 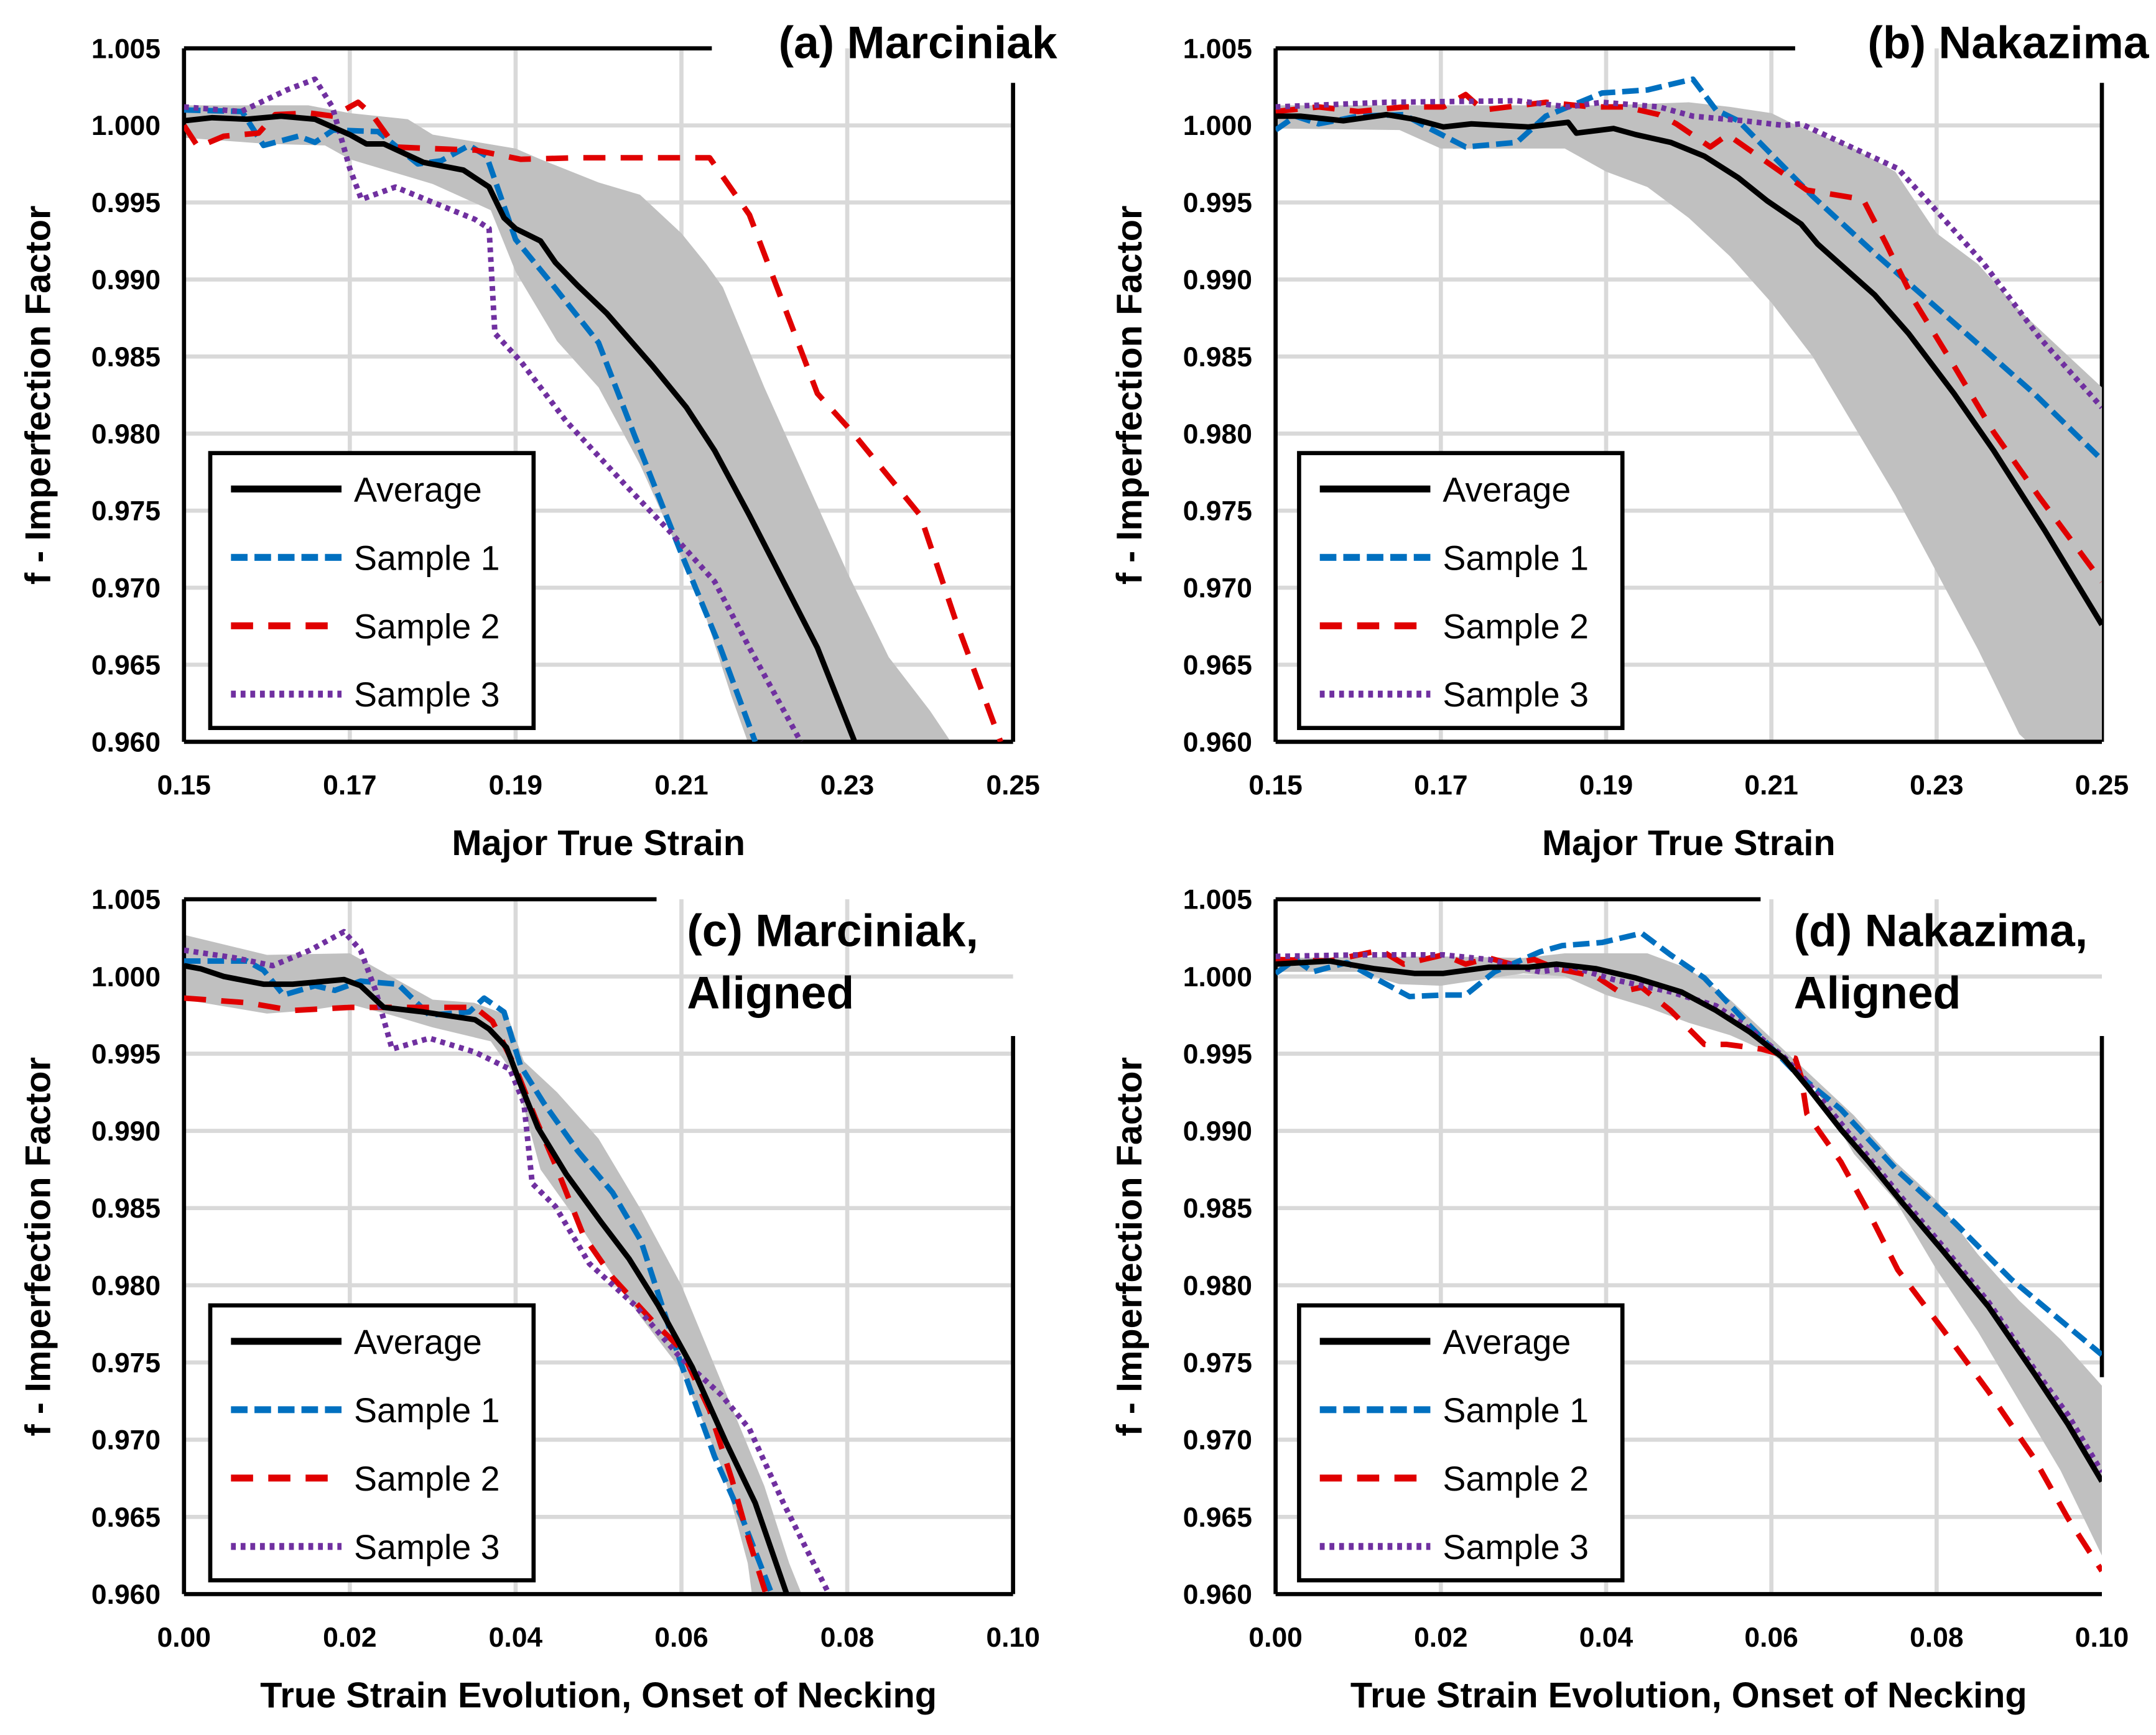 I want to click on x-tick-label: 0.15, so click(x=1275, y=785).